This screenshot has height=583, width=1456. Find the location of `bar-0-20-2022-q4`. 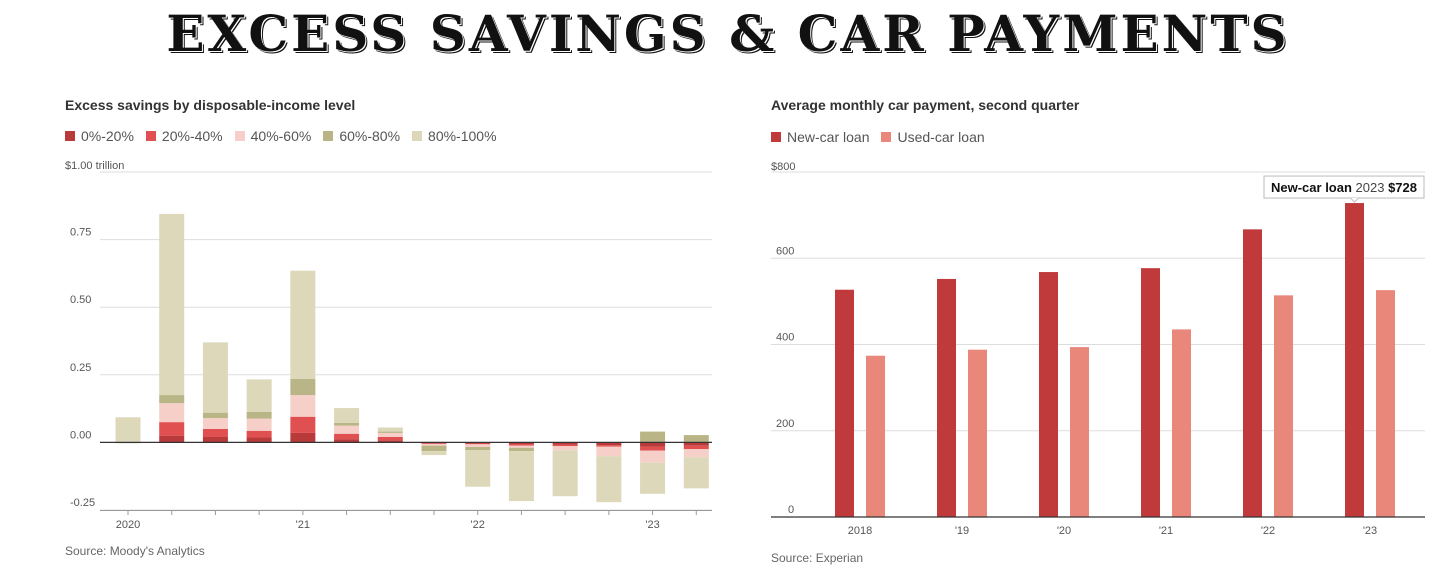

bar-0-20-2022-q4 is located at coordinates (609, 444).